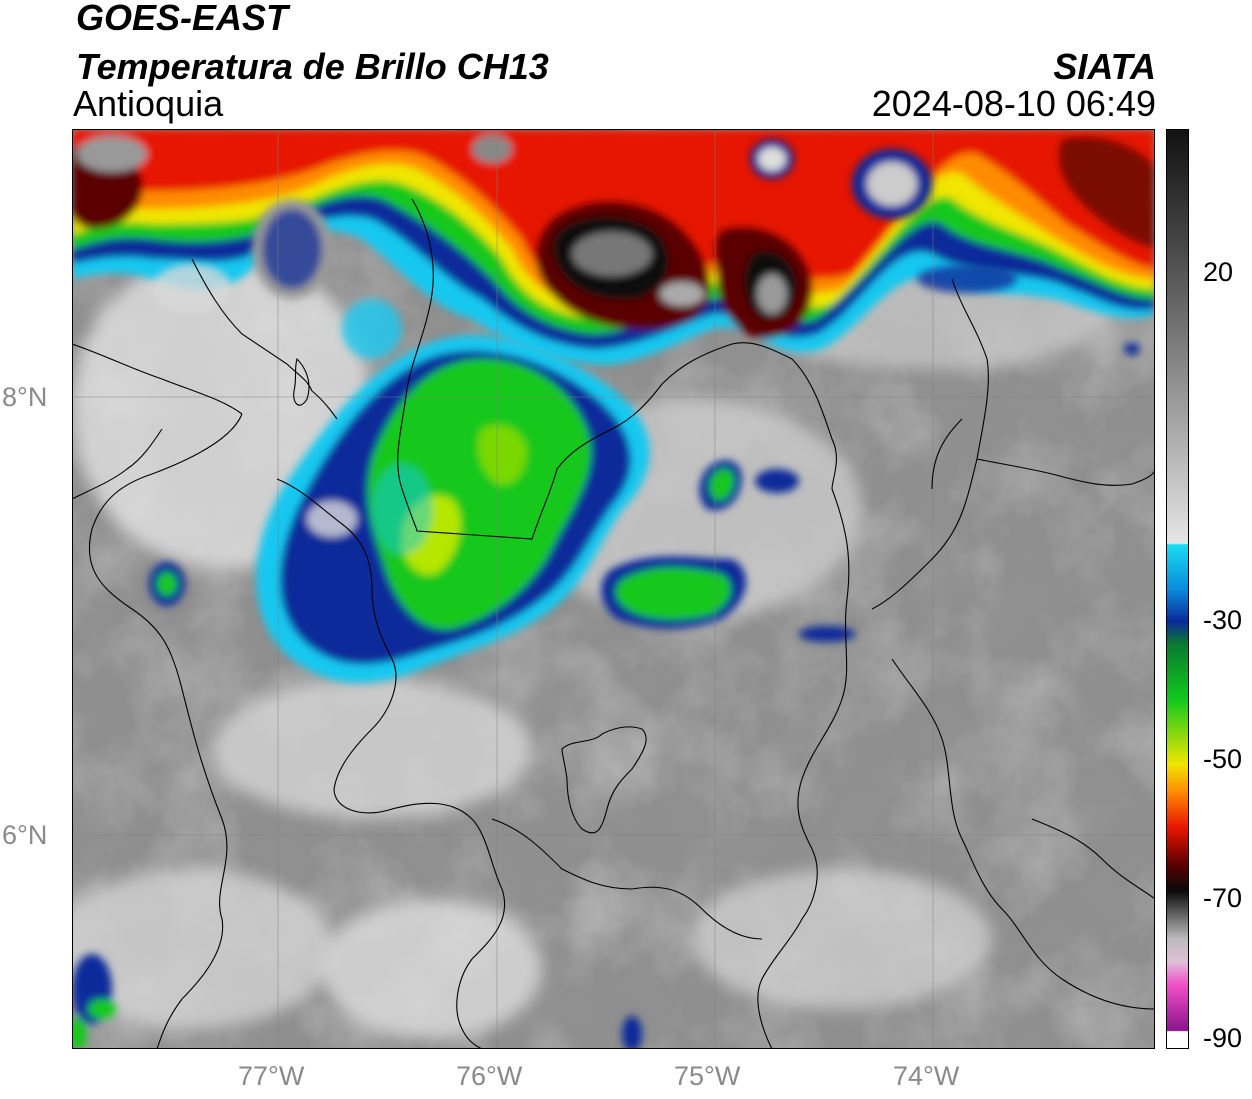  Describe the element at coordinates (1223, 620) in the screenshot. I see `colorbar-tick-label: -30` at that location.